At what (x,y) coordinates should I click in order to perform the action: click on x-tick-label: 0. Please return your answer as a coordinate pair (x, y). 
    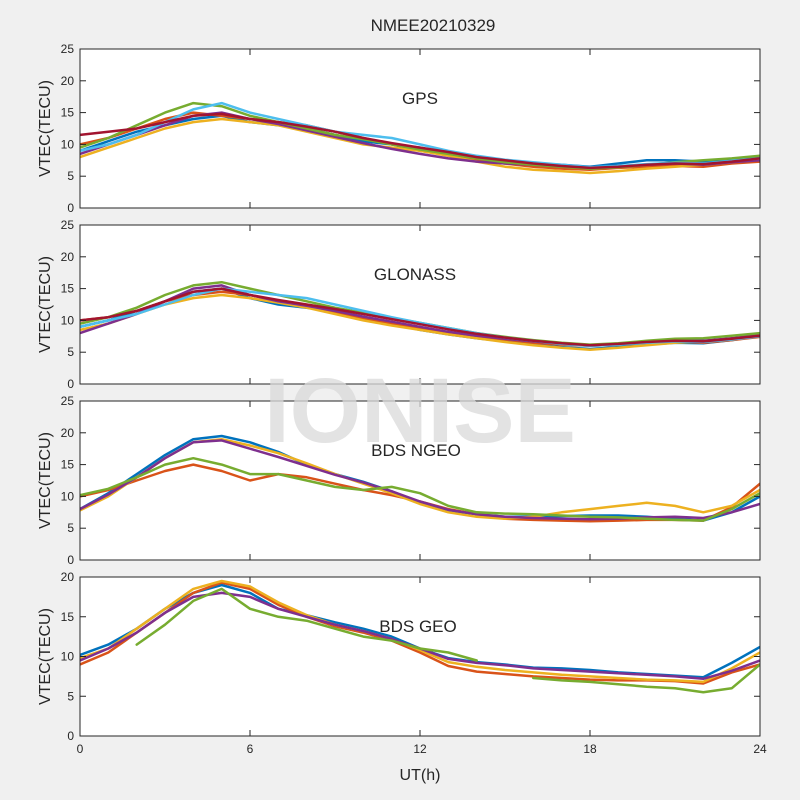
    Looking at the image, I should click on (80, 749).